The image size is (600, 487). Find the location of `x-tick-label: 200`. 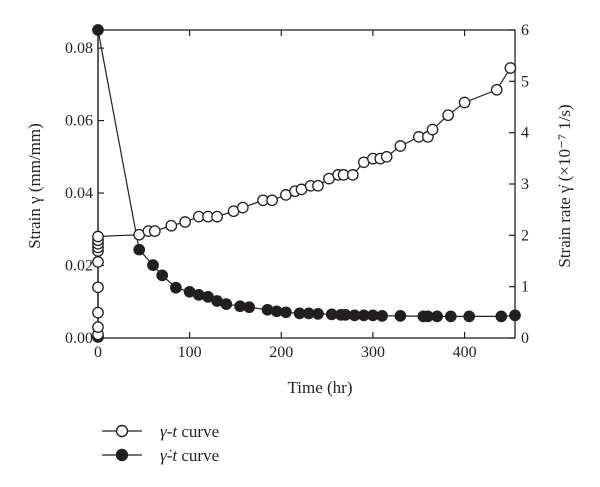

x-tick-label: 200 is located at coordinates (281, 352).